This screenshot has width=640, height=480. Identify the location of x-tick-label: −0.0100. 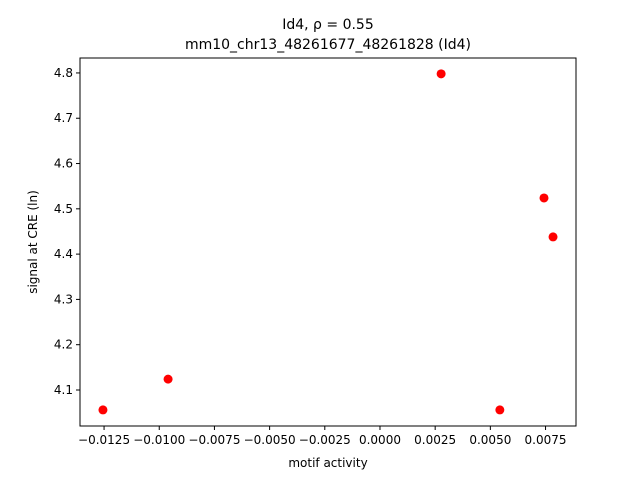
(159, 440).